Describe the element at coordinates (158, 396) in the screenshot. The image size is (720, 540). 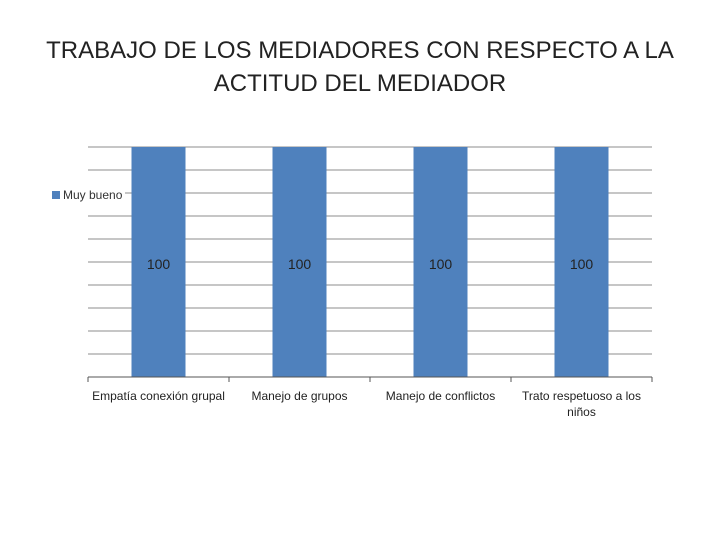
I see `category-label: Empatía conexión grupal` at that location.